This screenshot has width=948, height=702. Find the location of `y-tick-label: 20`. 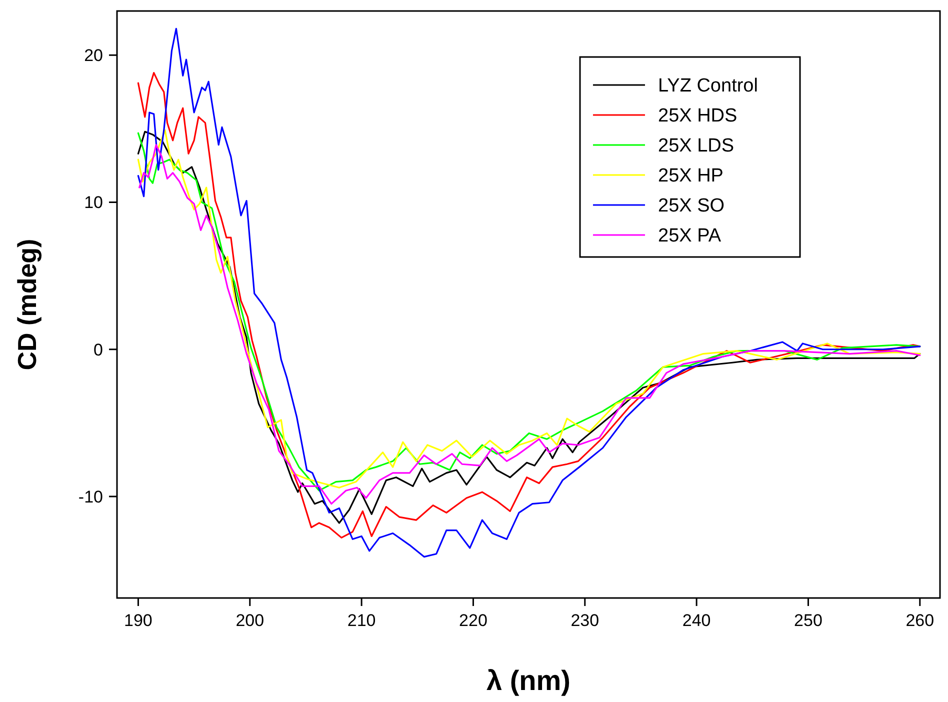

y-tick-label: 20 is located at coordinates (93, 56).